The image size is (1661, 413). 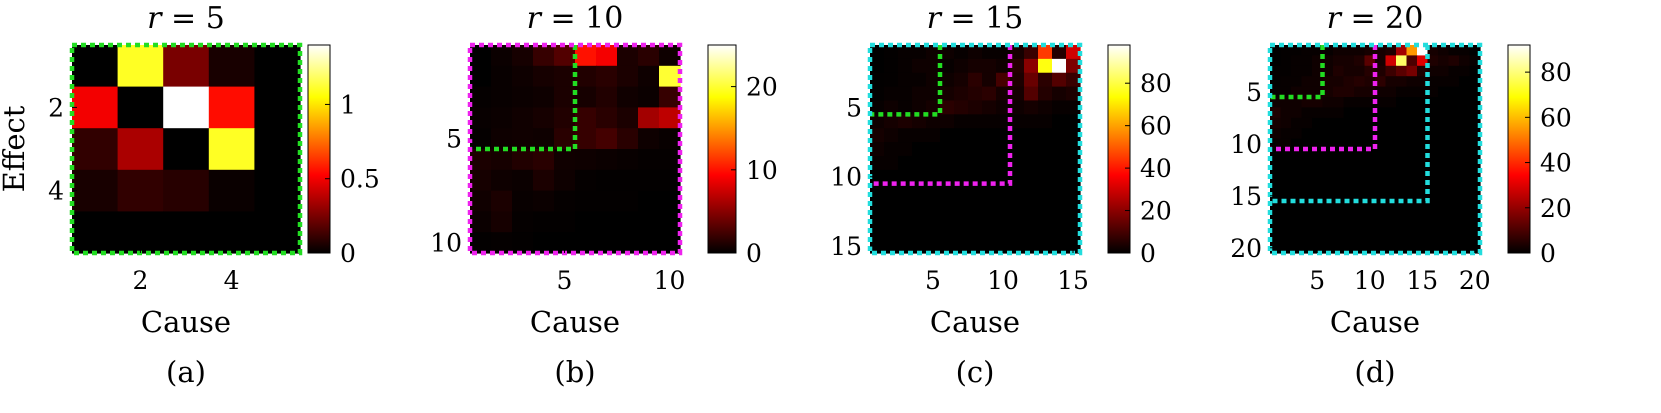 What do you see at coordinates (933, 280) in the screenshot?
I see `x-tick-label: 5` at bounding box center [933, 280].